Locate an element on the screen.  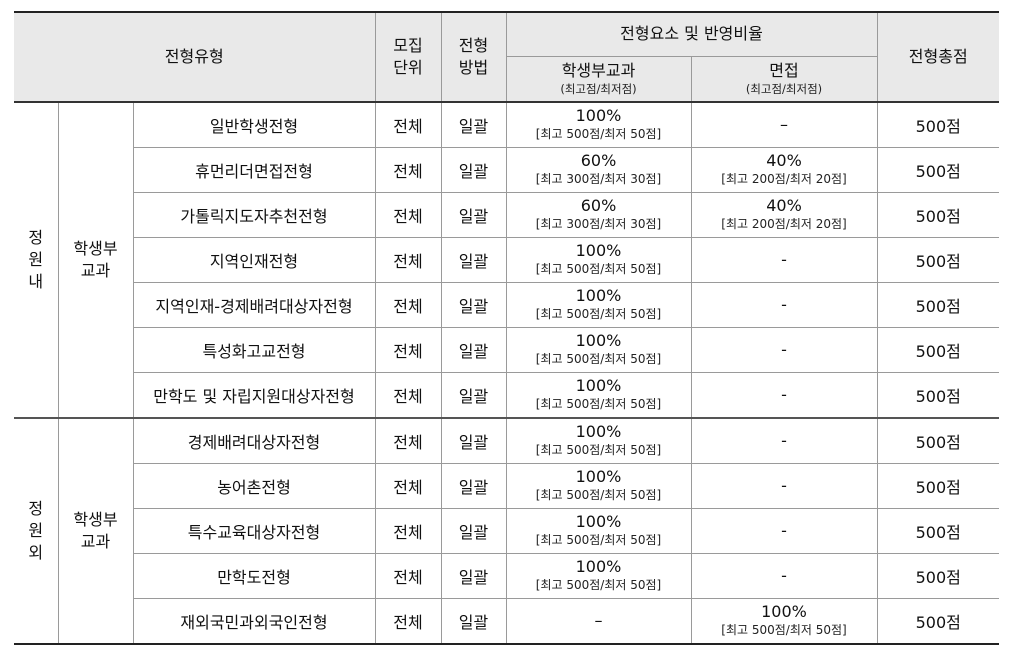
group-label-char: 외 is located at coordinates (36, 552).